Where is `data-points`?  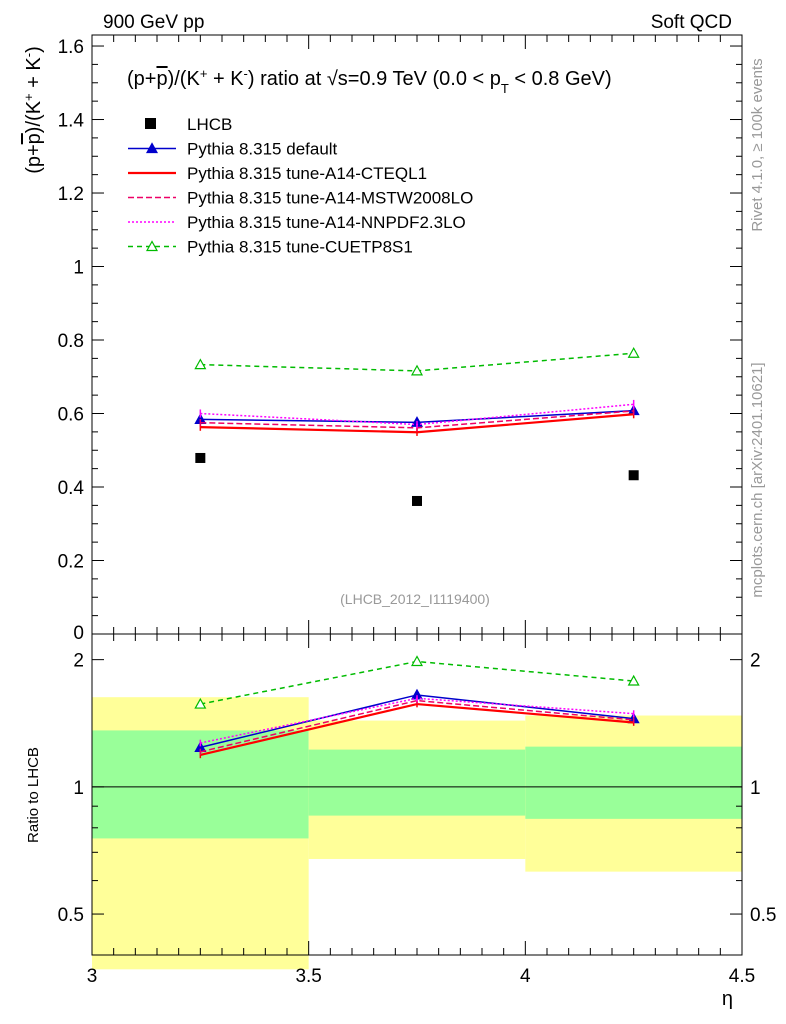
data-points is located at coordinates (417, 479).